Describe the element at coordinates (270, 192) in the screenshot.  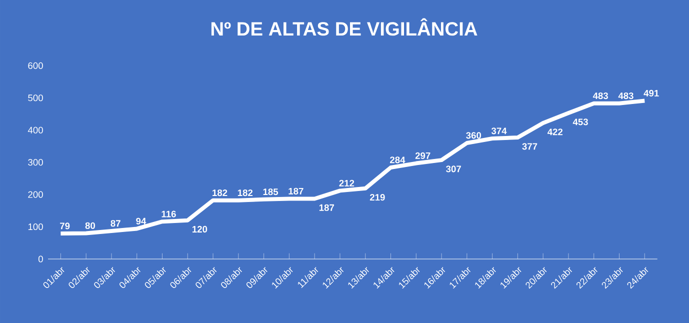
I see `data-label: 185` at that location.